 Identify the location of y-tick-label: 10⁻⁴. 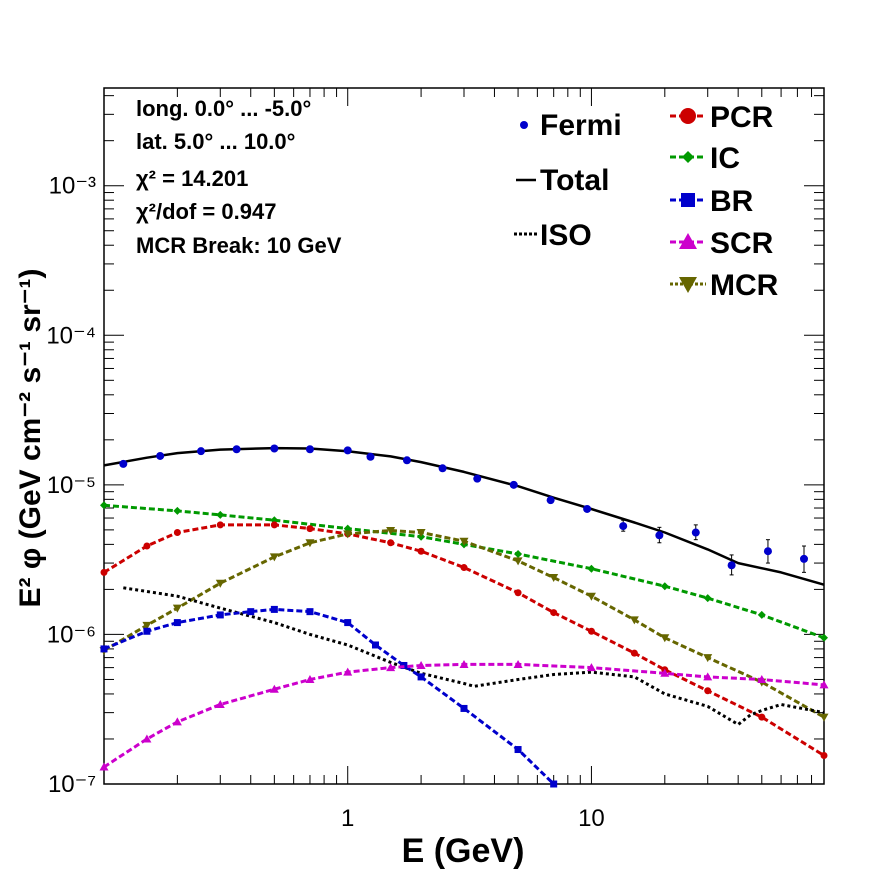
(71, 335).